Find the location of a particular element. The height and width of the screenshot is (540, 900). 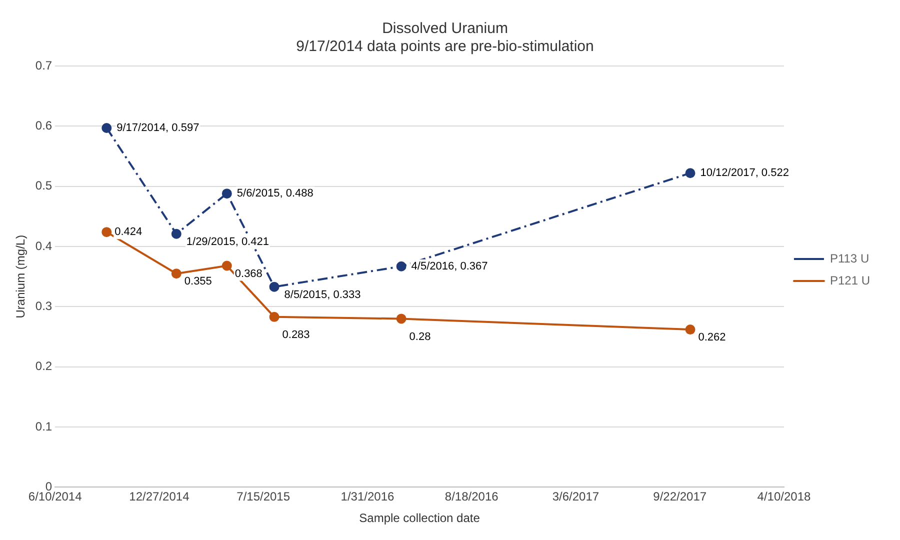

data-label: 0.355 is located at coordinates (198, 282).